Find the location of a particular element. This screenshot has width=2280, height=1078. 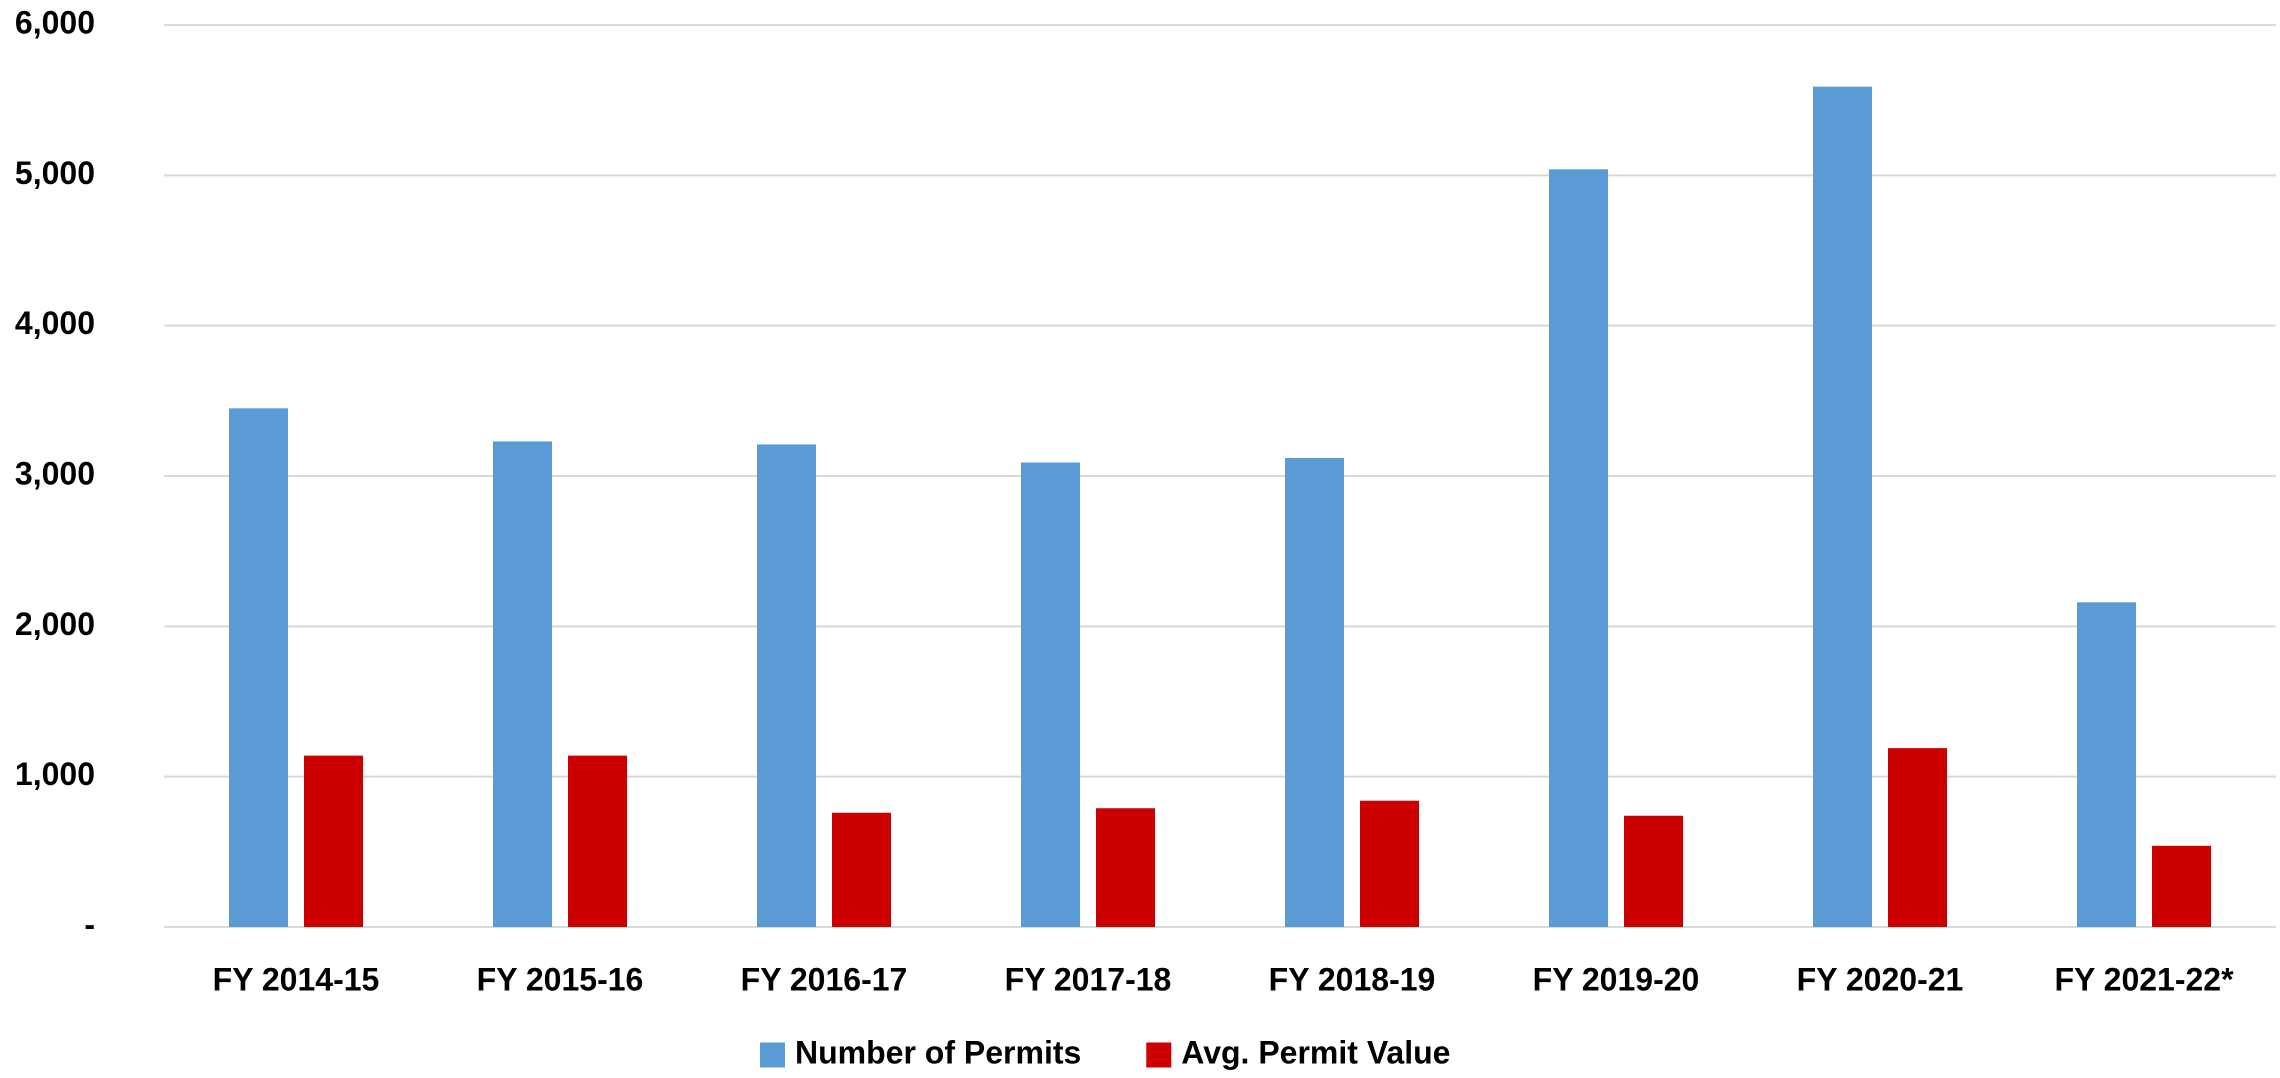

x-tick-label: FY 2019-20 is located at coordinates (1616, 979).